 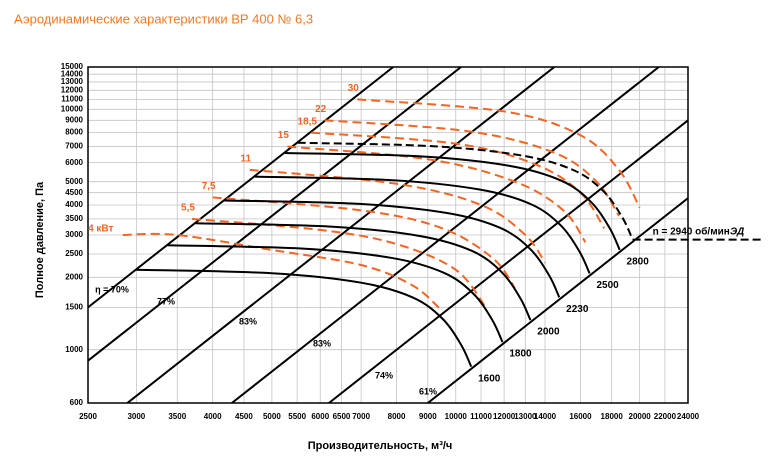 What do you see at coordinates (489, 378) in the screenshot?
I see `speed-label: 1600` at bounding box center [489, 378].